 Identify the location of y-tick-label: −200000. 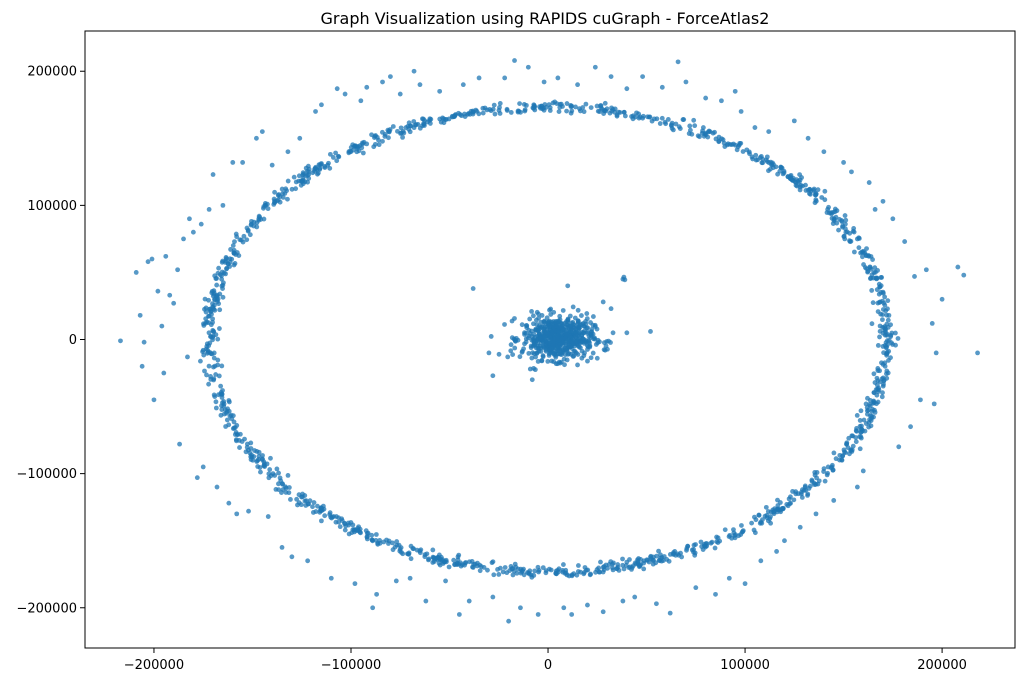
(46, 608).